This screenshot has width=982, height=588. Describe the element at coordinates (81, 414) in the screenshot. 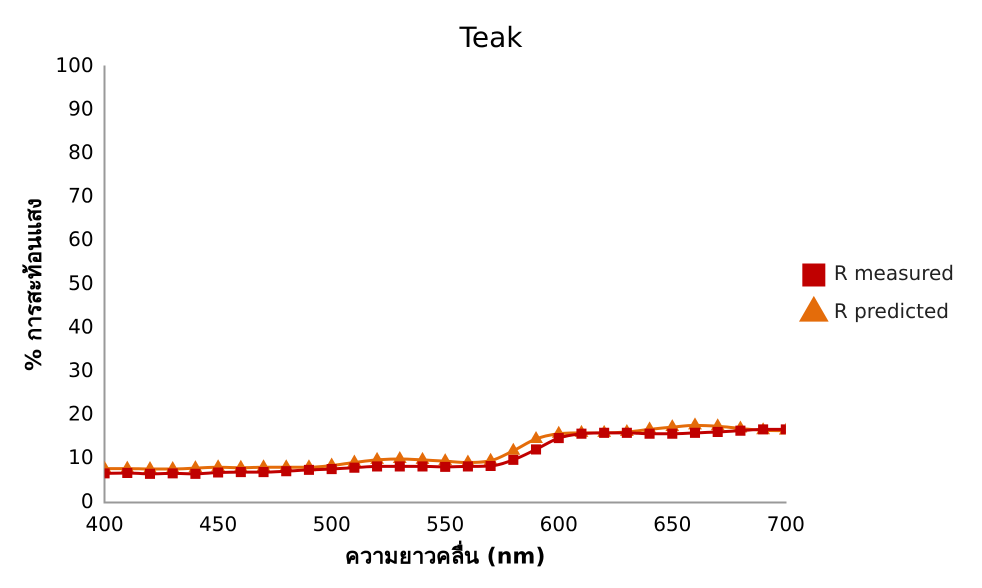

I see `y-tick-label: 20` at that location.